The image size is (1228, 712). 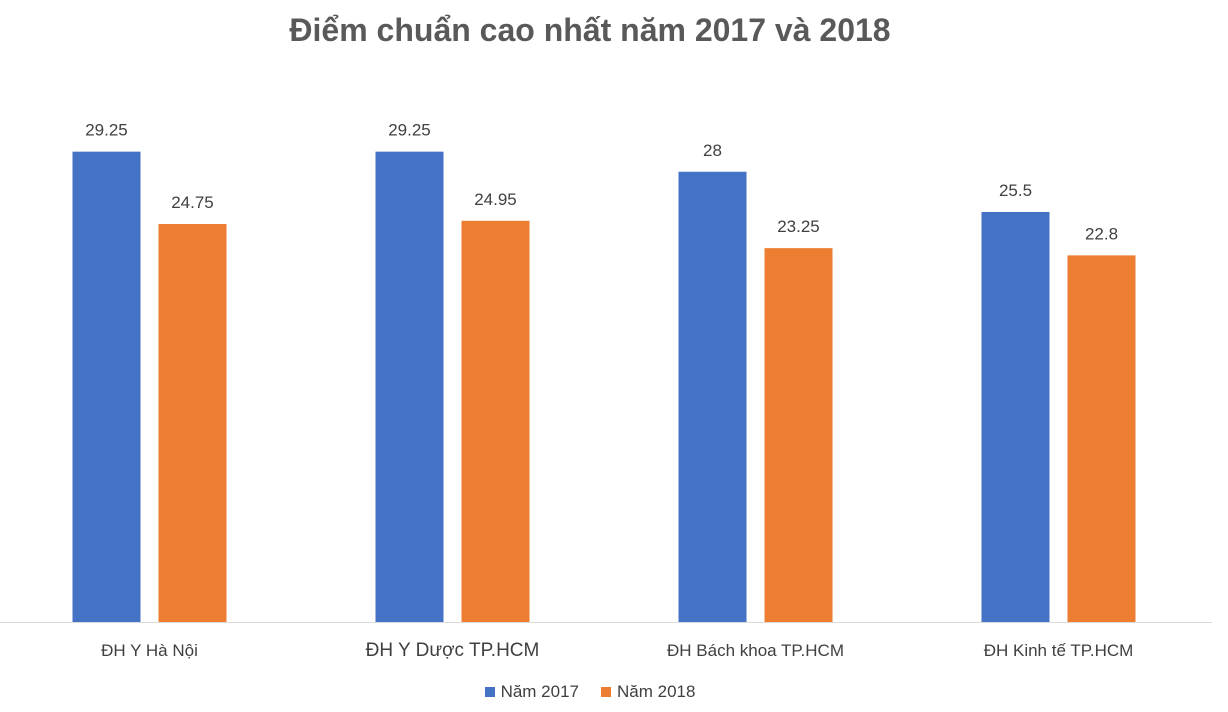 What do you see at coordinates (106, 130) in the screenshot?
I see `data-label-2017-0: 29.25` at bounding box center [106, 130].